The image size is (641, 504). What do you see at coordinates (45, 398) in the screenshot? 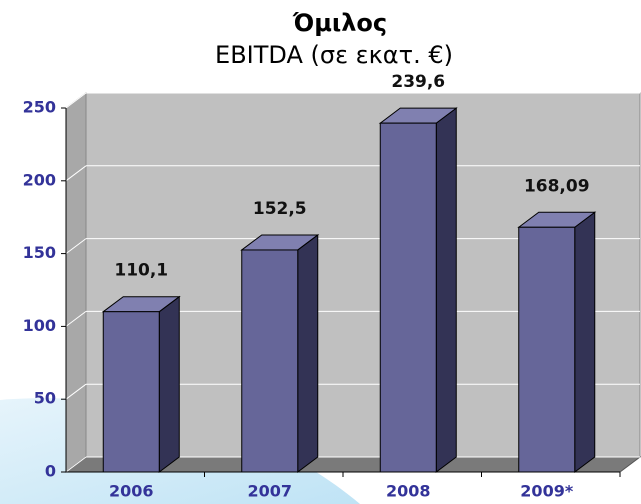
I see `y-tick-label: 50` at bounding box center [45, 398].